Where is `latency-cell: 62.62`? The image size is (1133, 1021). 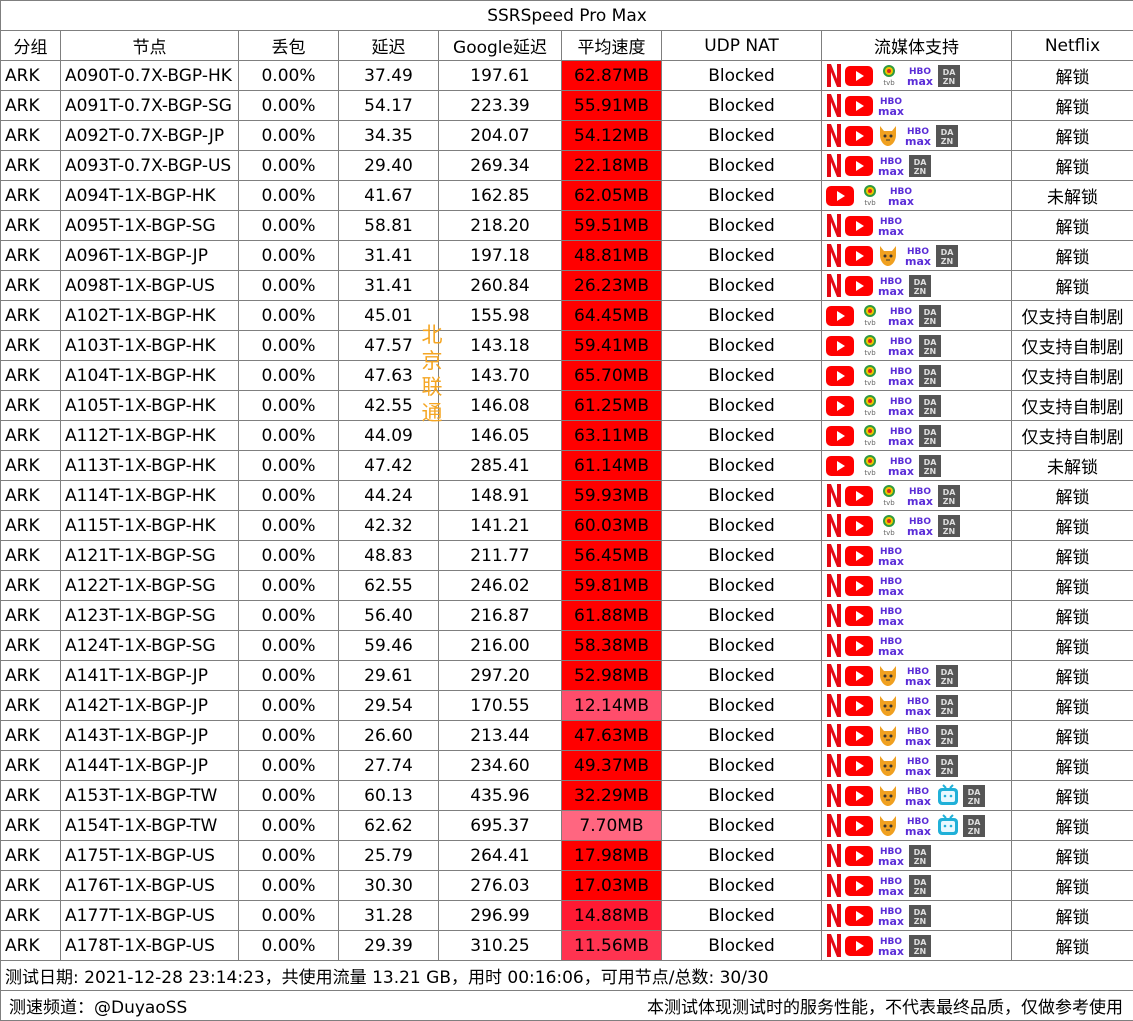
latency-cell: 62.62 is located at coordinates (389, 826).